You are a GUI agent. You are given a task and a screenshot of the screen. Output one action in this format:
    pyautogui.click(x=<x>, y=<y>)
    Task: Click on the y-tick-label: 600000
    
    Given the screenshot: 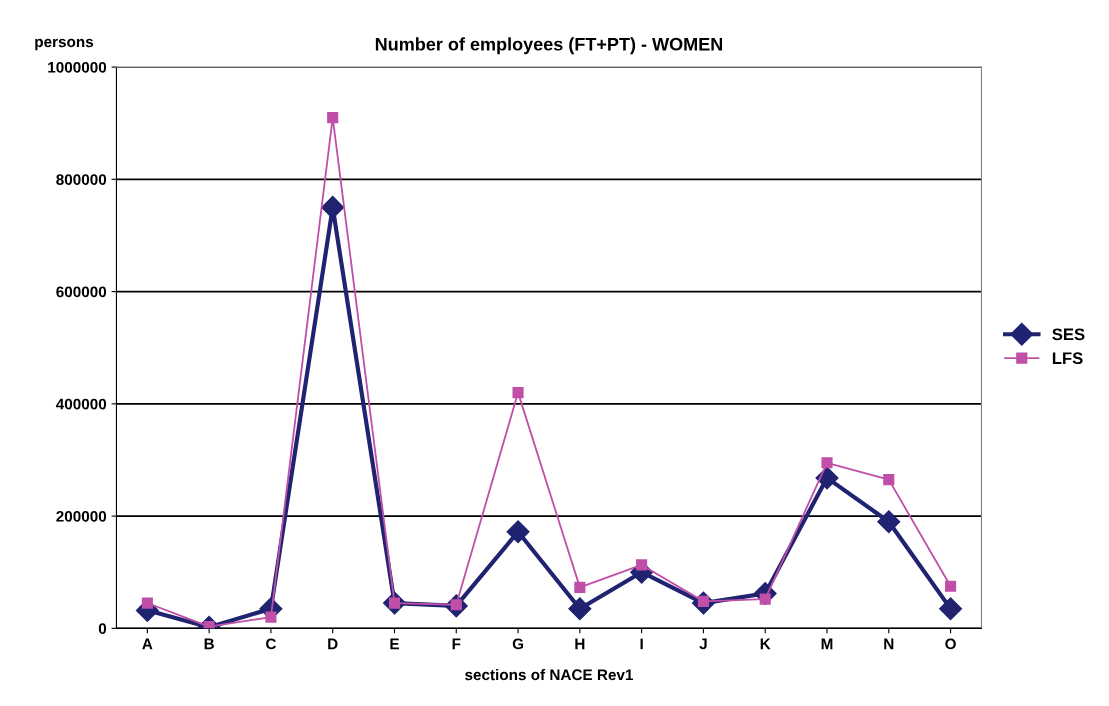 What is the action you would take?
    pyautogui.click(x=81, y=292)
    